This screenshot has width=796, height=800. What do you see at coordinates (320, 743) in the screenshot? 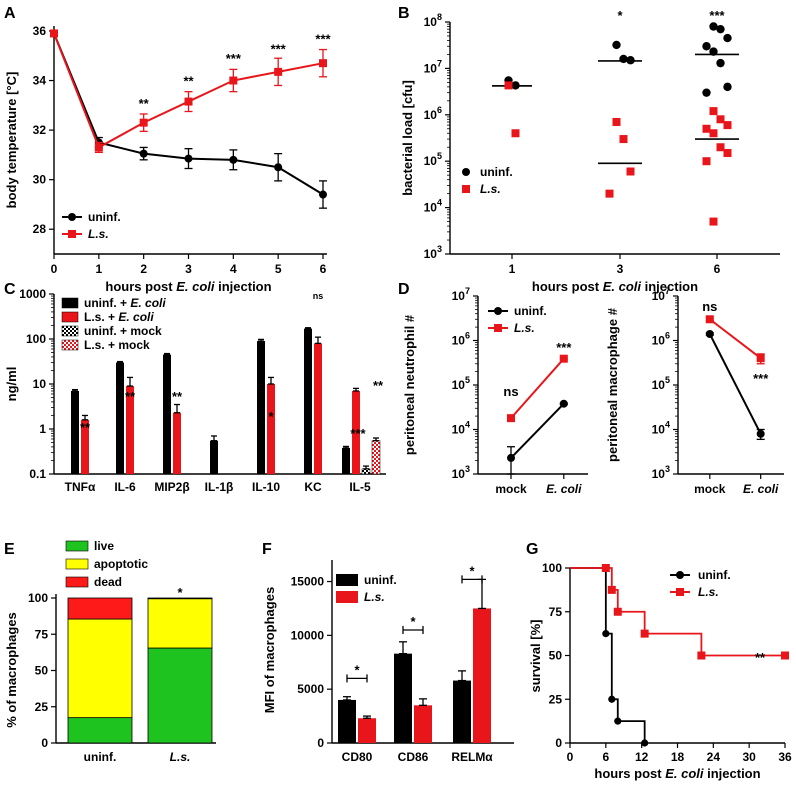
I see `panel-f-ytick-label: 0` at bounding box center [320, 743].